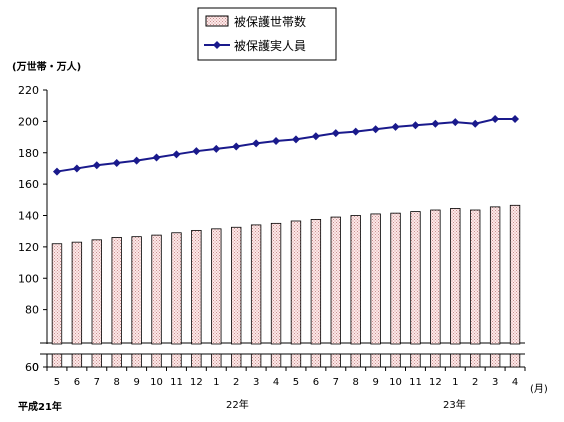  I want to click on x-tick-label: 4, so click(276, 382).